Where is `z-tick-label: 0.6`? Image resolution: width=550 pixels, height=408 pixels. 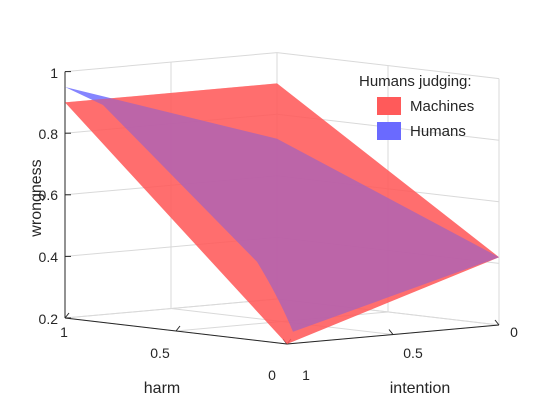
z-tick-label: 0.6 is located at coordinates (49, 195).